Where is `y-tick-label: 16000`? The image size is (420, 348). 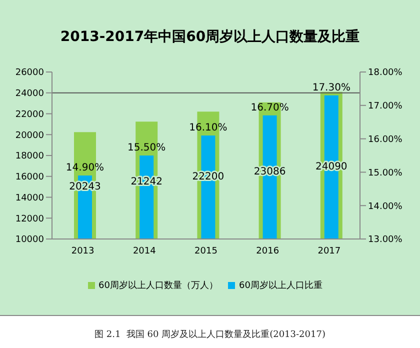 y-tick-label: 16000 is located at coordinates (29, 177).